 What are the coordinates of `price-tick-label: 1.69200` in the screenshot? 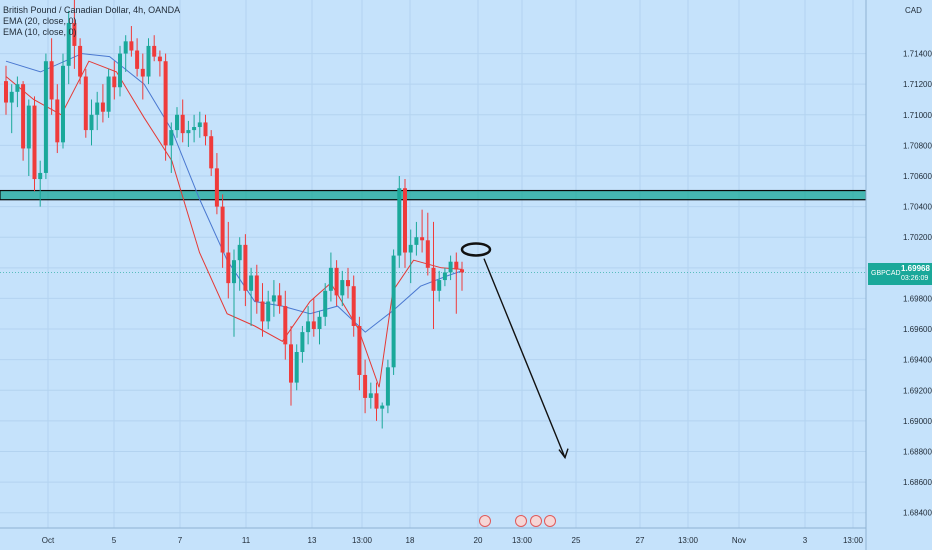 It's located at (917, 390).